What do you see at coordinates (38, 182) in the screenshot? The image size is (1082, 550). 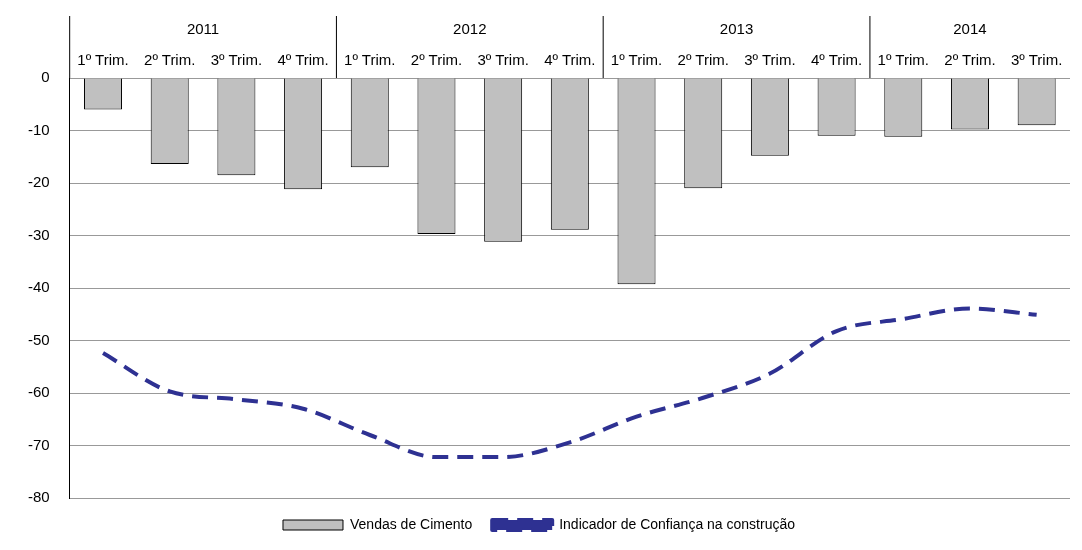 I see `y-tick-label: -20` at bounding box center [38, 182].